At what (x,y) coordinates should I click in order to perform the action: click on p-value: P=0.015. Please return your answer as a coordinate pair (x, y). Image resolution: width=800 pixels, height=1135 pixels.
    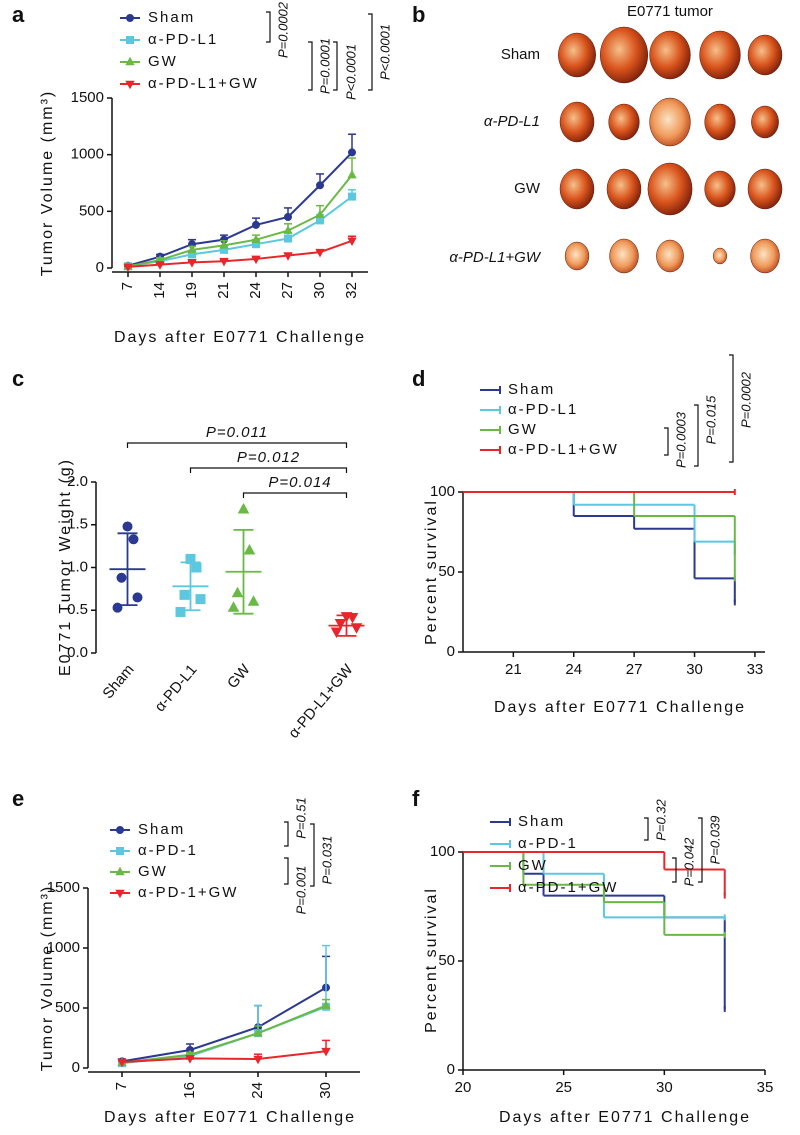
    Looking at the image, I should click on (710, 420).